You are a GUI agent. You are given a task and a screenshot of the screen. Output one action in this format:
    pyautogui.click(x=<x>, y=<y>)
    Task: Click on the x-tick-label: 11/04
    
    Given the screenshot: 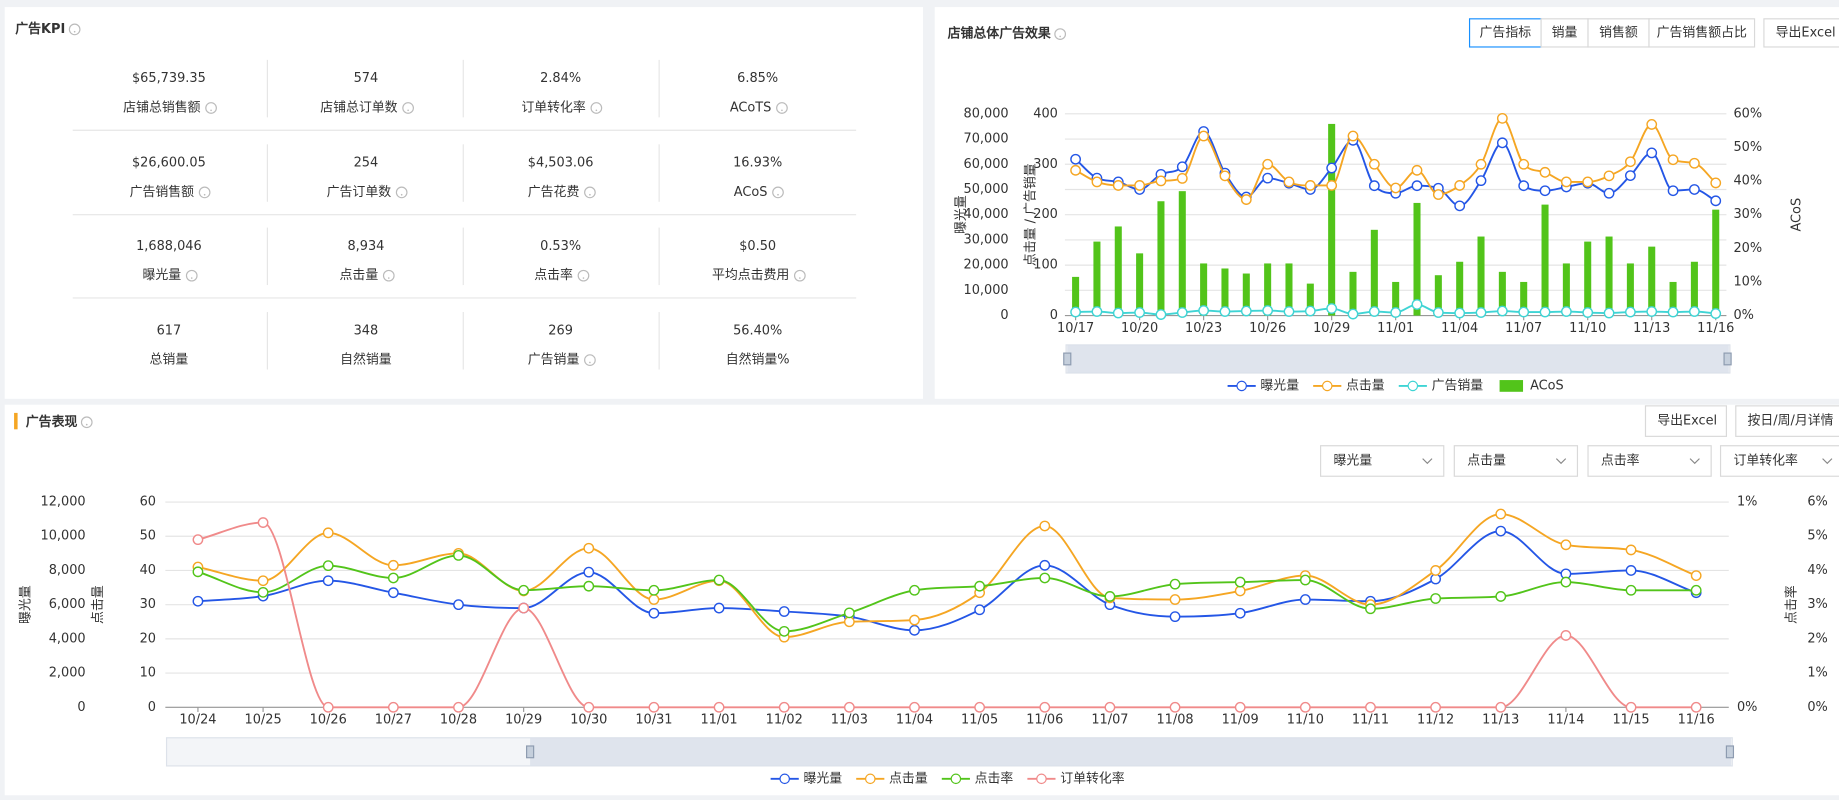 What is the action you would take?
    pyautogui.click(x=1459, y=328)
    